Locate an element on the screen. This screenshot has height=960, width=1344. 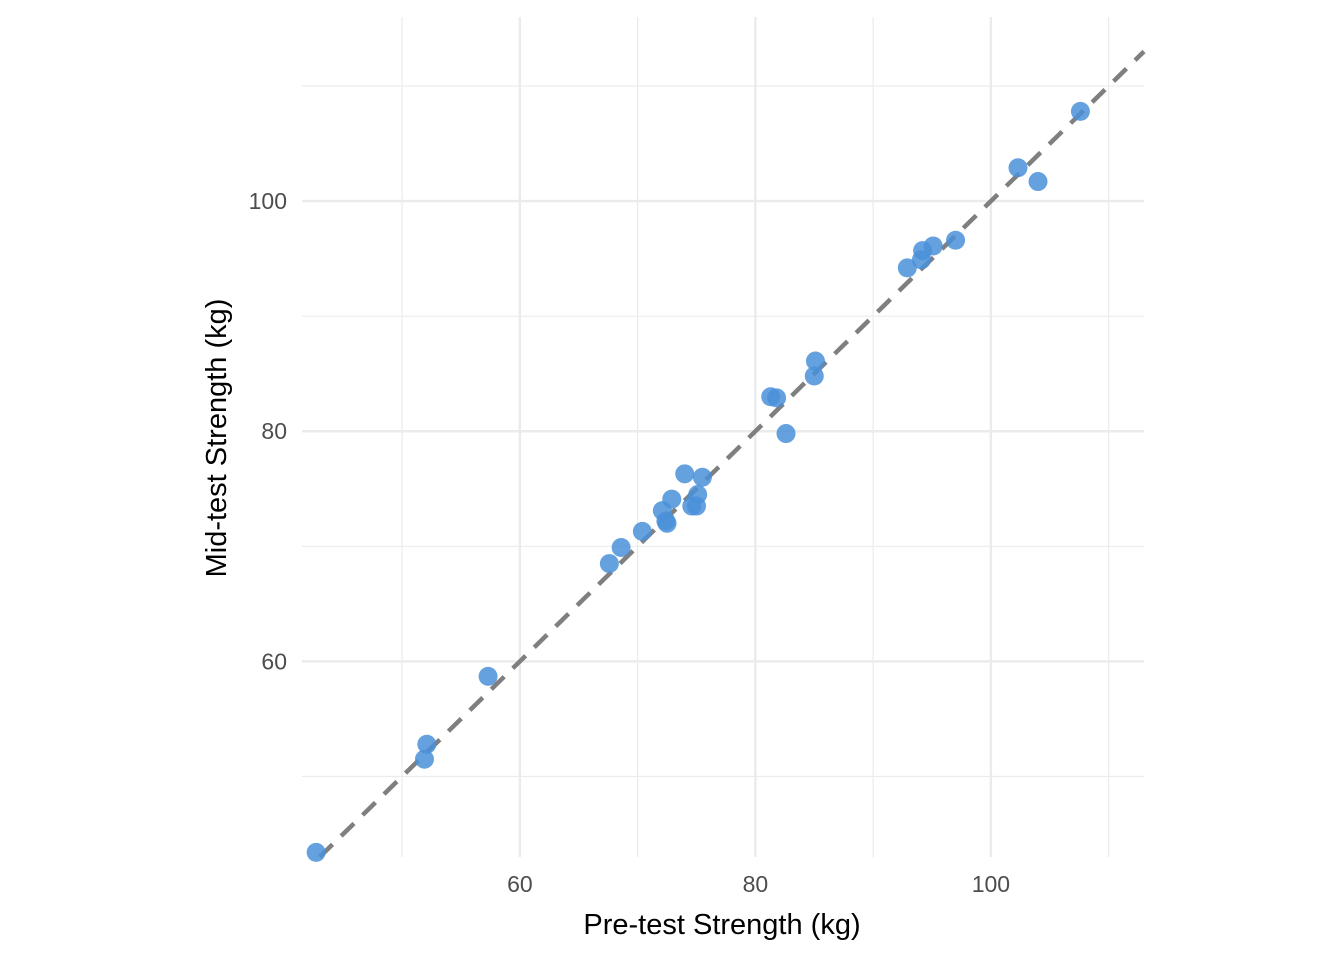
x-axis-tick-labels: 60 80 100 is located at coordinates (758, 884).